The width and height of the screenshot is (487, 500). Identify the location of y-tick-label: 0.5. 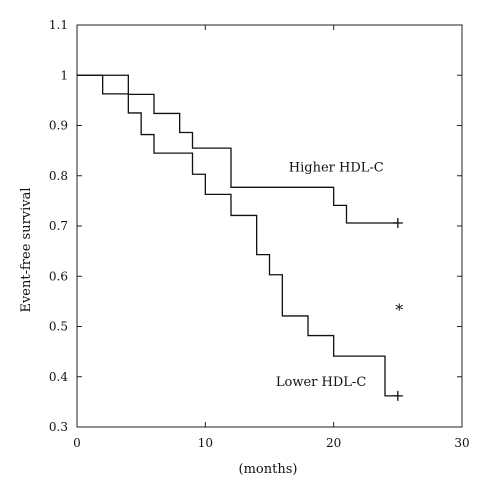
(58, 327).